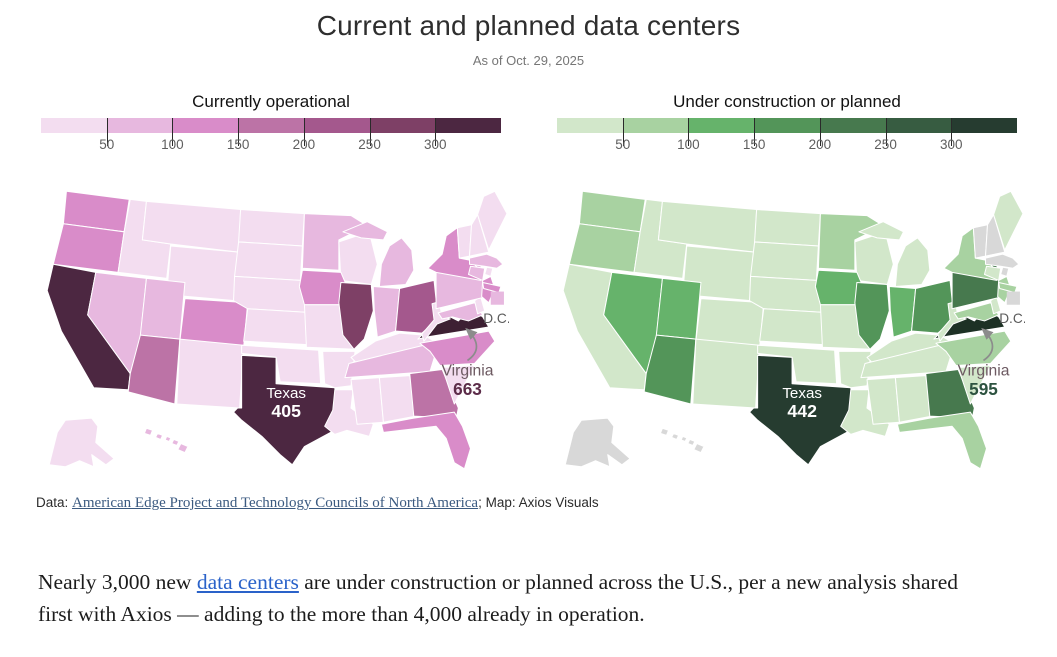  I want to click on legend-title-operational: Currently operational, so click(271, 101).